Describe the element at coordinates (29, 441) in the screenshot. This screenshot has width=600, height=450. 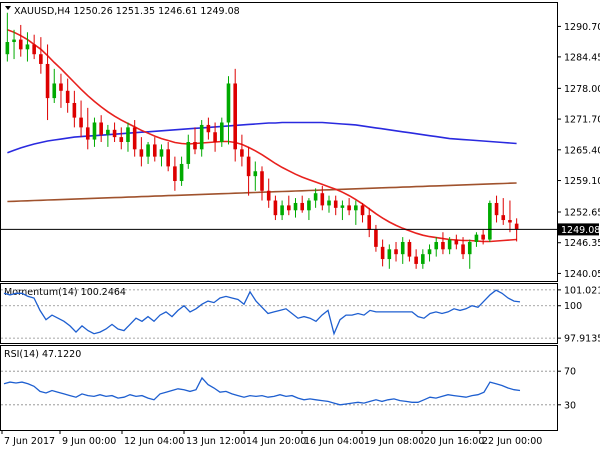
I see `time-tick-label: 7 Jun 2017` at that location.